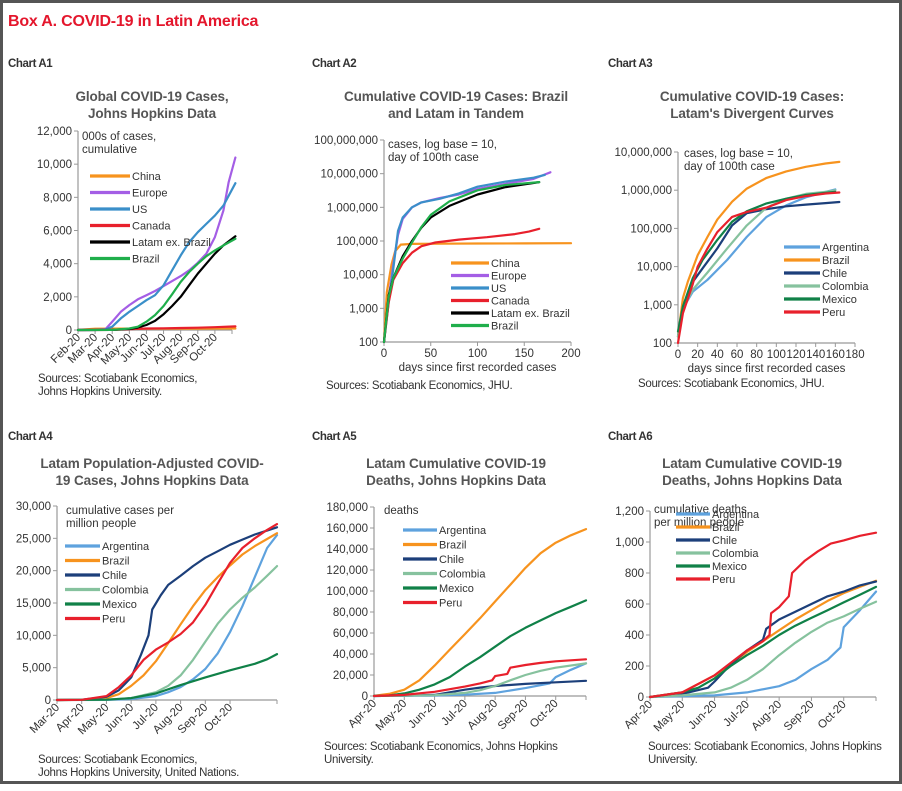 Image resolution: width=902 pixels, height=791 pixels. Describe the element at coordinates (724, 541) in the screenshot. I see `legend-label: Chile` at that location.